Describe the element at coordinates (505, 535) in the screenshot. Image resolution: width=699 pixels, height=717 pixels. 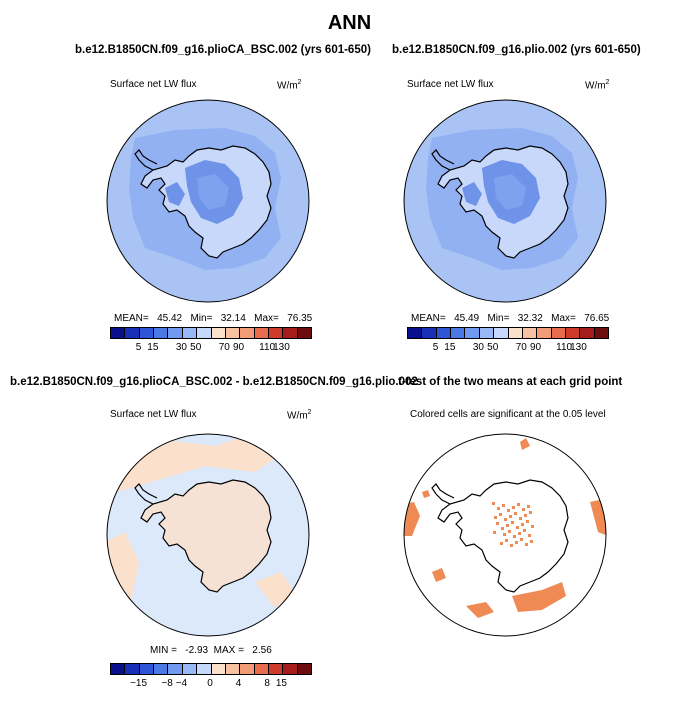
I see `panel-4-map` at that location.